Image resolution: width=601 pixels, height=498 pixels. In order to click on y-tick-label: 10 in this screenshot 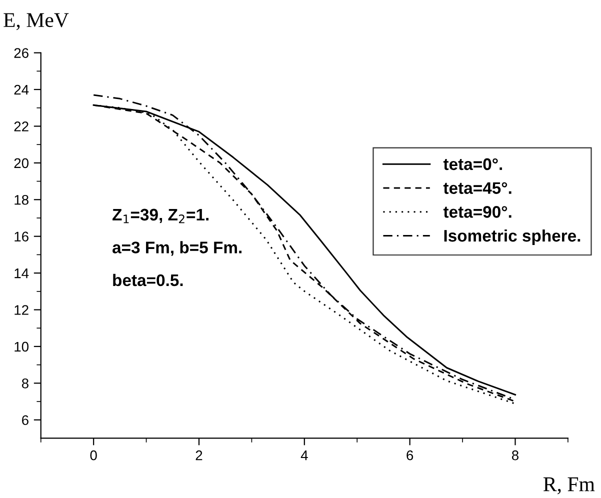, I will do `click(21, 347)`.